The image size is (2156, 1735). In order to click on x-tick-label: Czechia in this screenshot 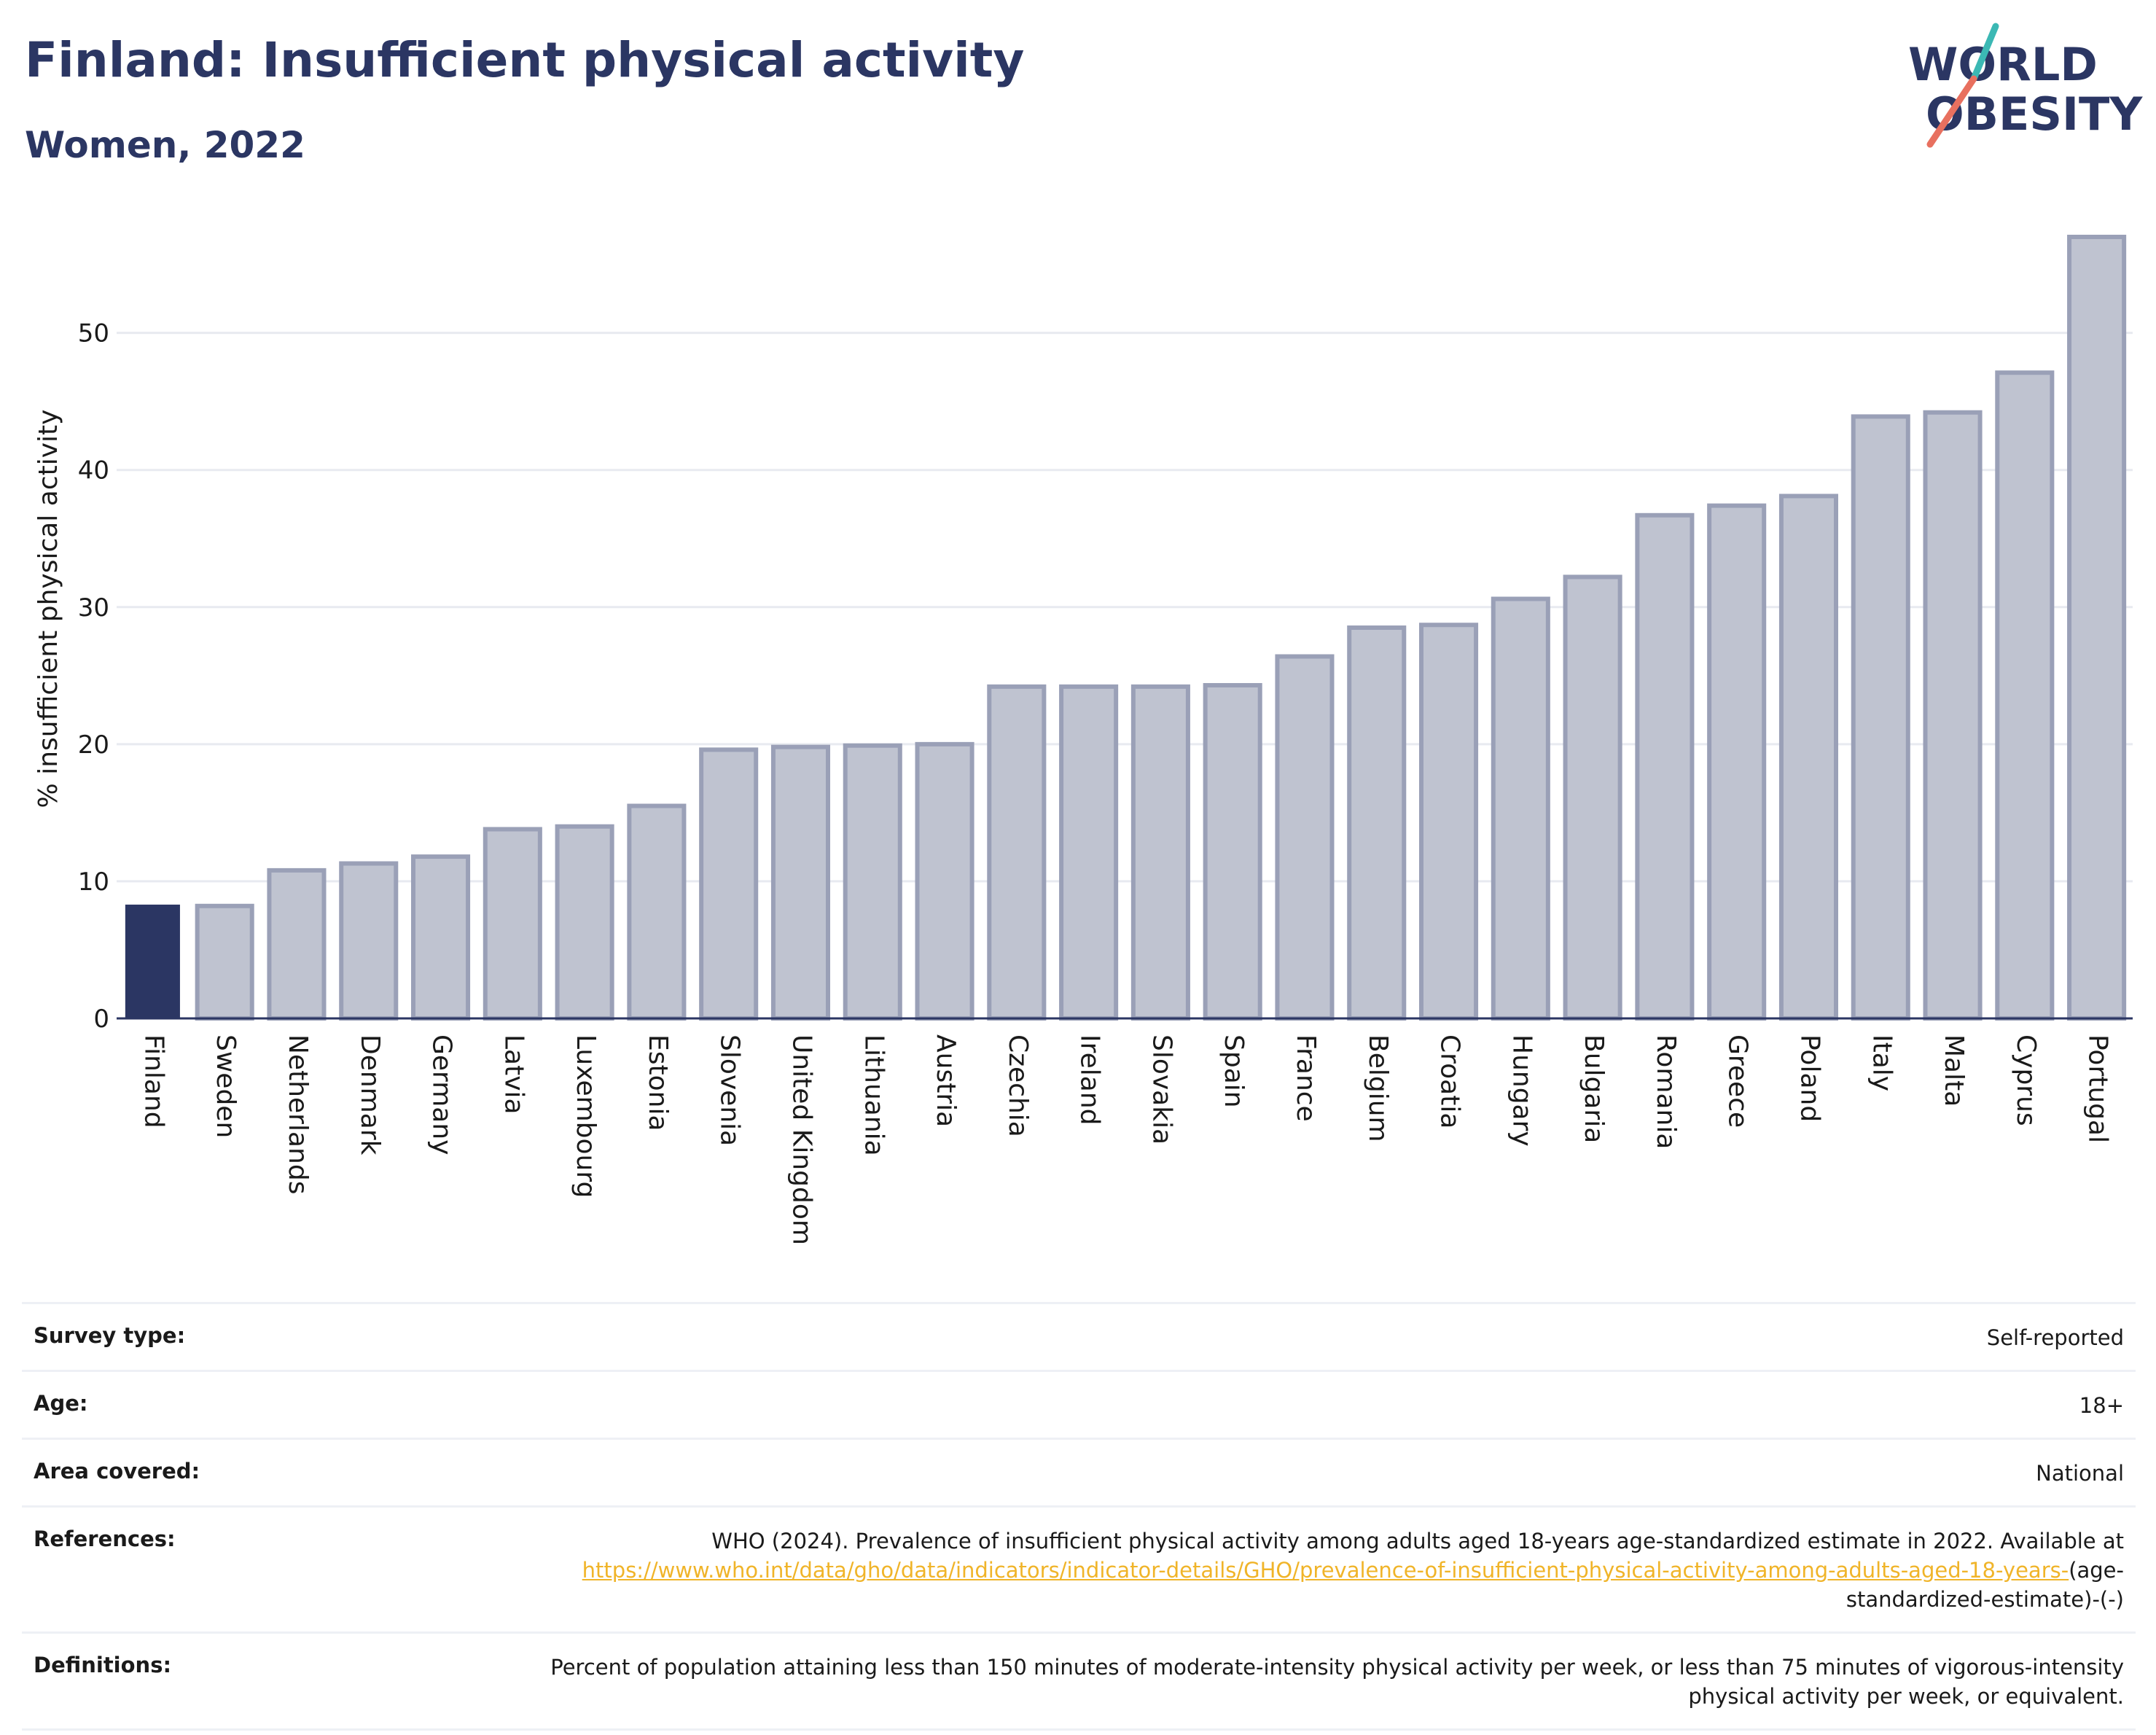, I will do `click(1018, 1085)`.